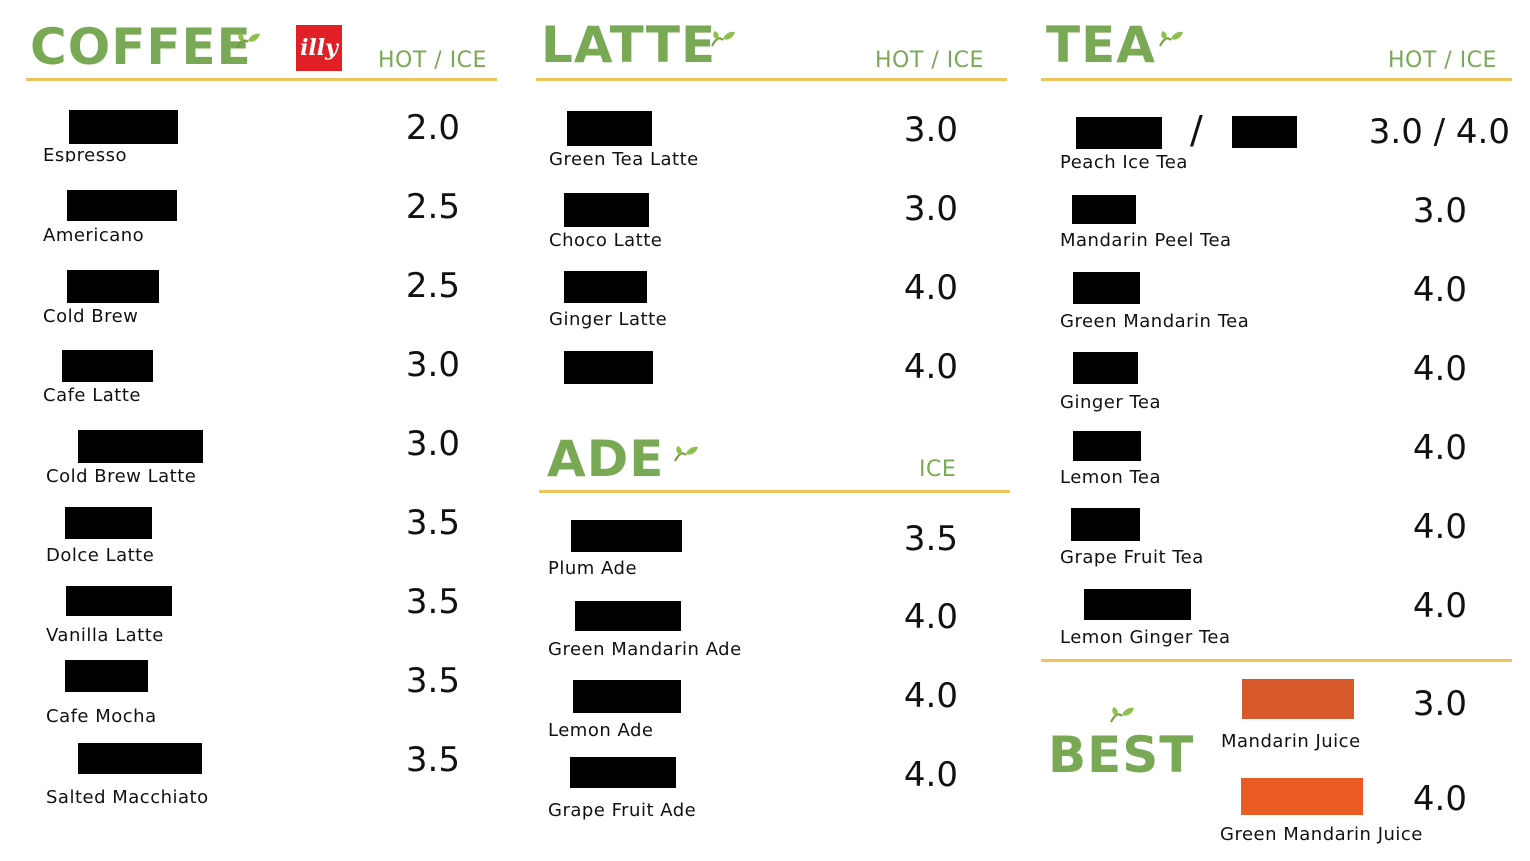 The image size is (1530, 861). I want to click on list-item-label: Peach Ice Tea, so click(1124, 160).